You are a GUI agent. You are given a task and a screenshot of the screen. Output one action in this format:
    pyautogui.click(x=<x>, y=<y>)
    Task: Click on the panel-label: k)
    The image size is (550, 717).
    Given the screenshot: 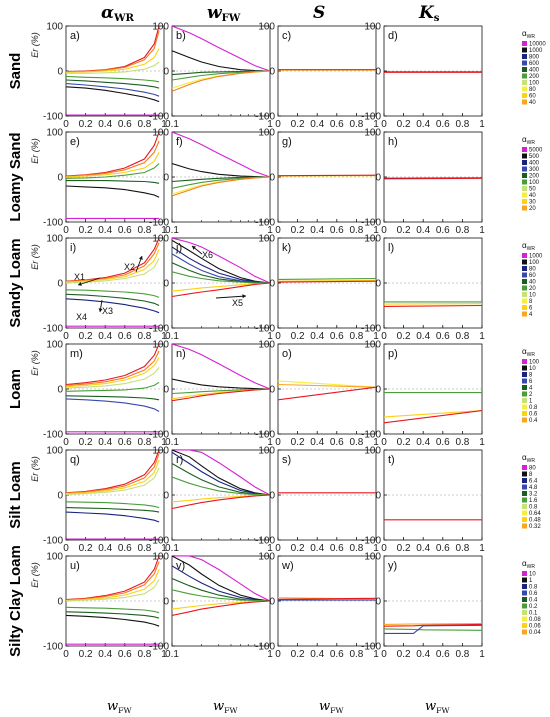 What is the action you would take?
    pyautogui.click(x=286, y=248)
    